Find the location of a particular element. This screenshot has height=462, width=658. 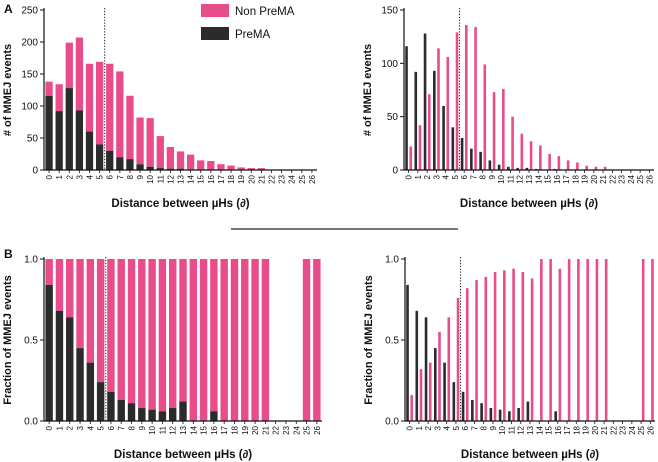

x-tick-label: 9 is located at coordinates (493, 427).